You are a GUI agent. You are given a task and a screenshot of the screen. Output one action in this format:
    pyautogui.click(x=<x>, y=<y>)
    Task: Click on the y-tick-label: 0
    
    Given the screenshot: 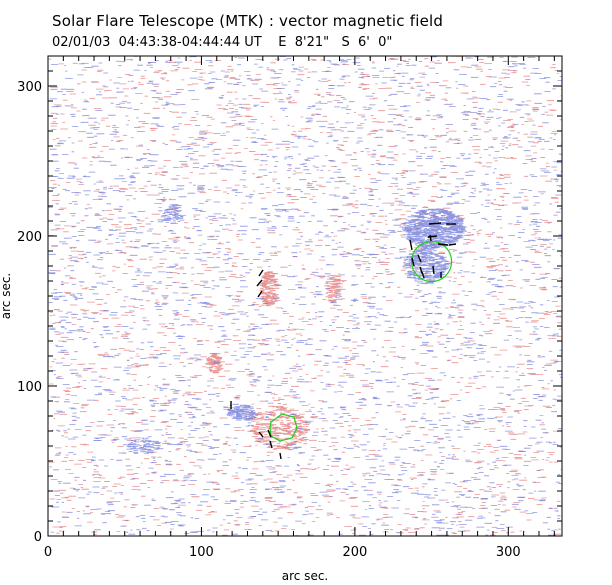 What is the action you would take?
    pyautogui.click(x=38, y=537)
    